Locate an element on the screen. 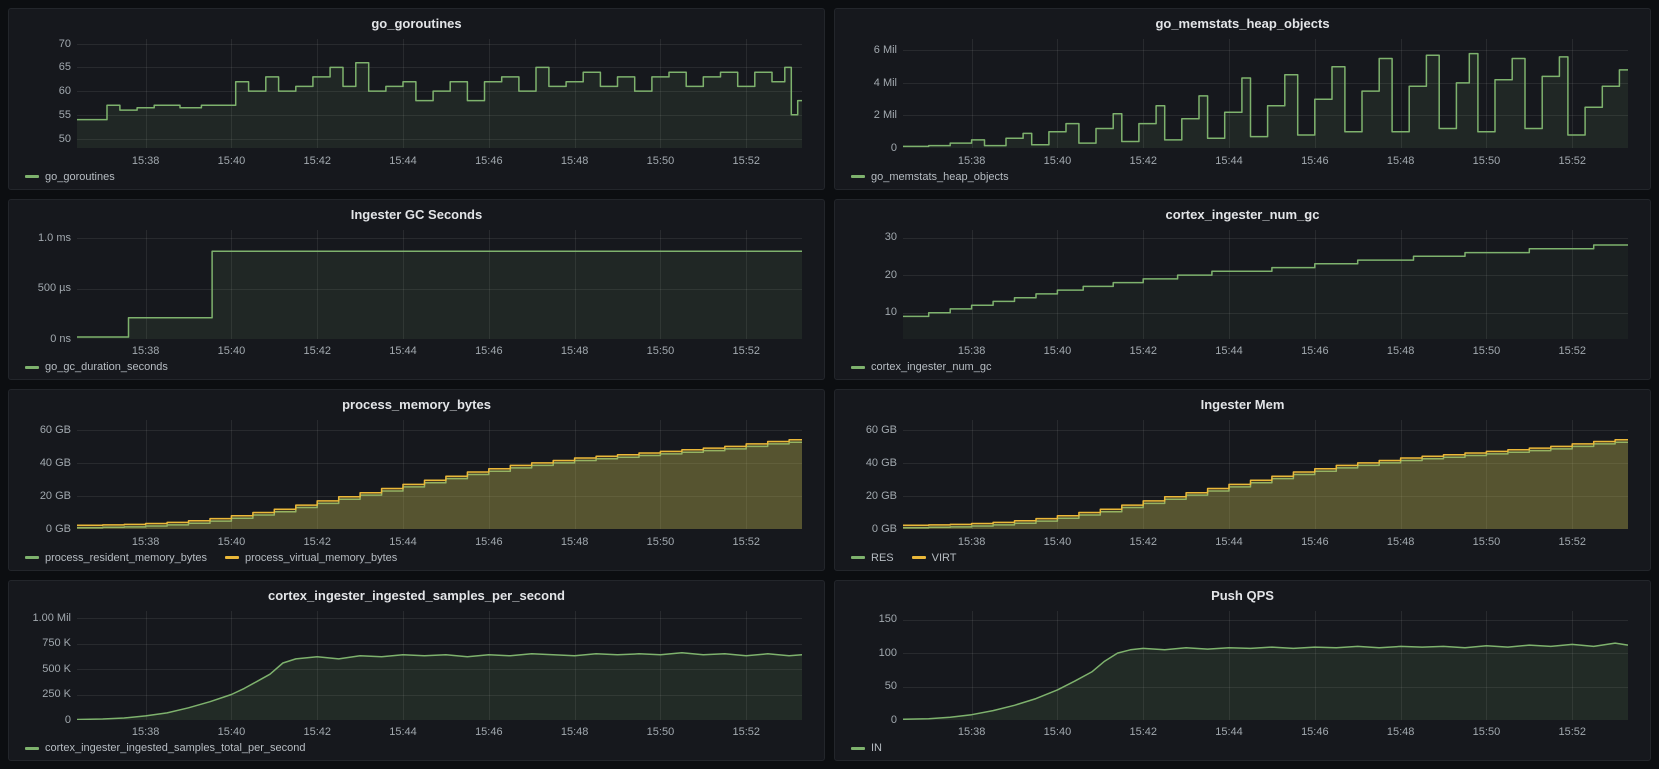 Image resolution: width=1659 pixels, height=769 pixels. y-axis-tick-label: 20 GB is located at coordinates (881, 495).